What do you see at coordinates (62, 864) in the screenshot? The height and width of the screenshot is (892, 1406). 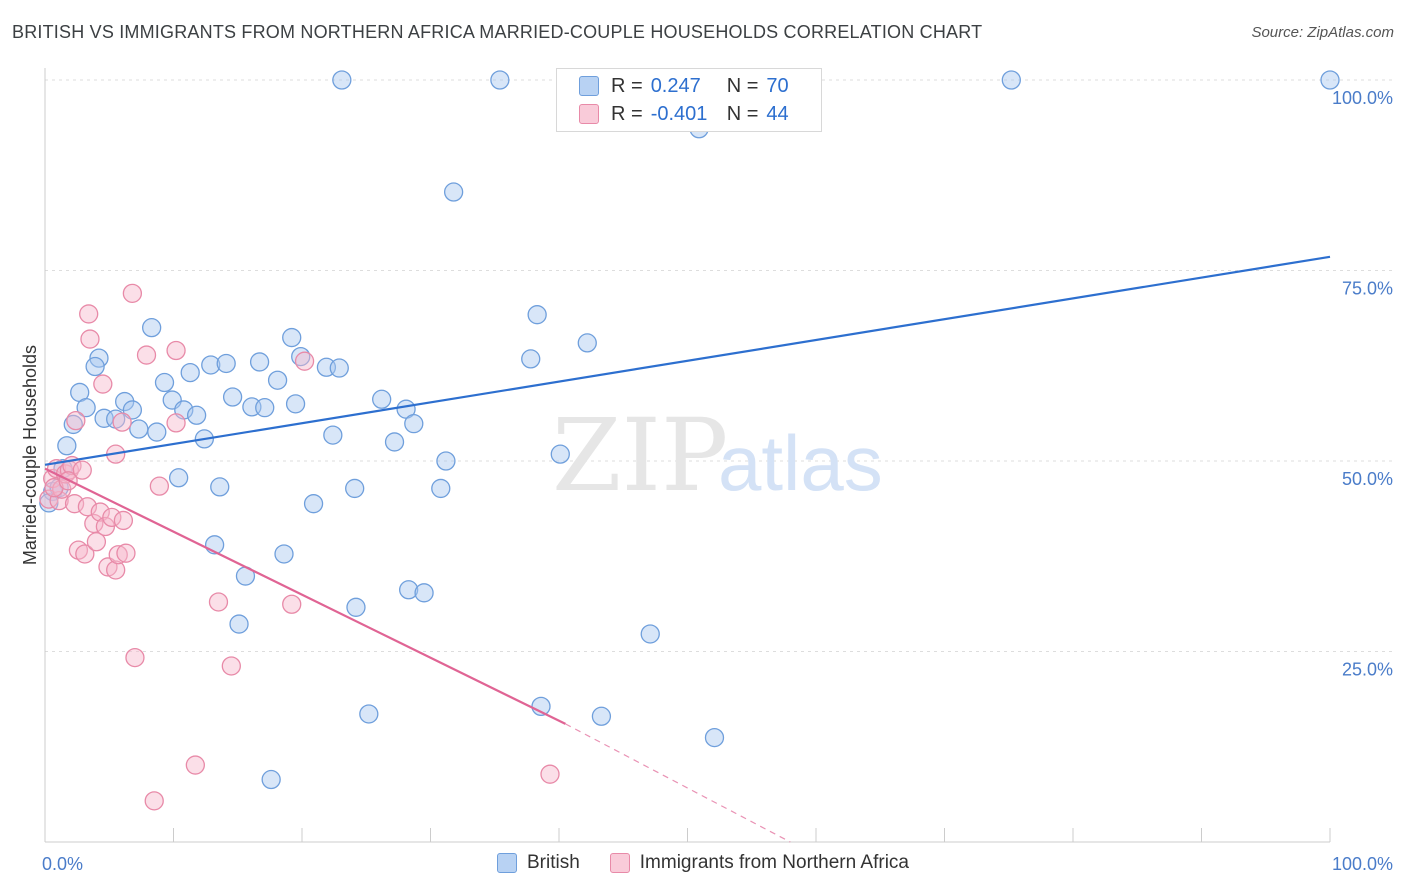 I see `x-tick-label: 0.0%` at bounding box center [62, 864].